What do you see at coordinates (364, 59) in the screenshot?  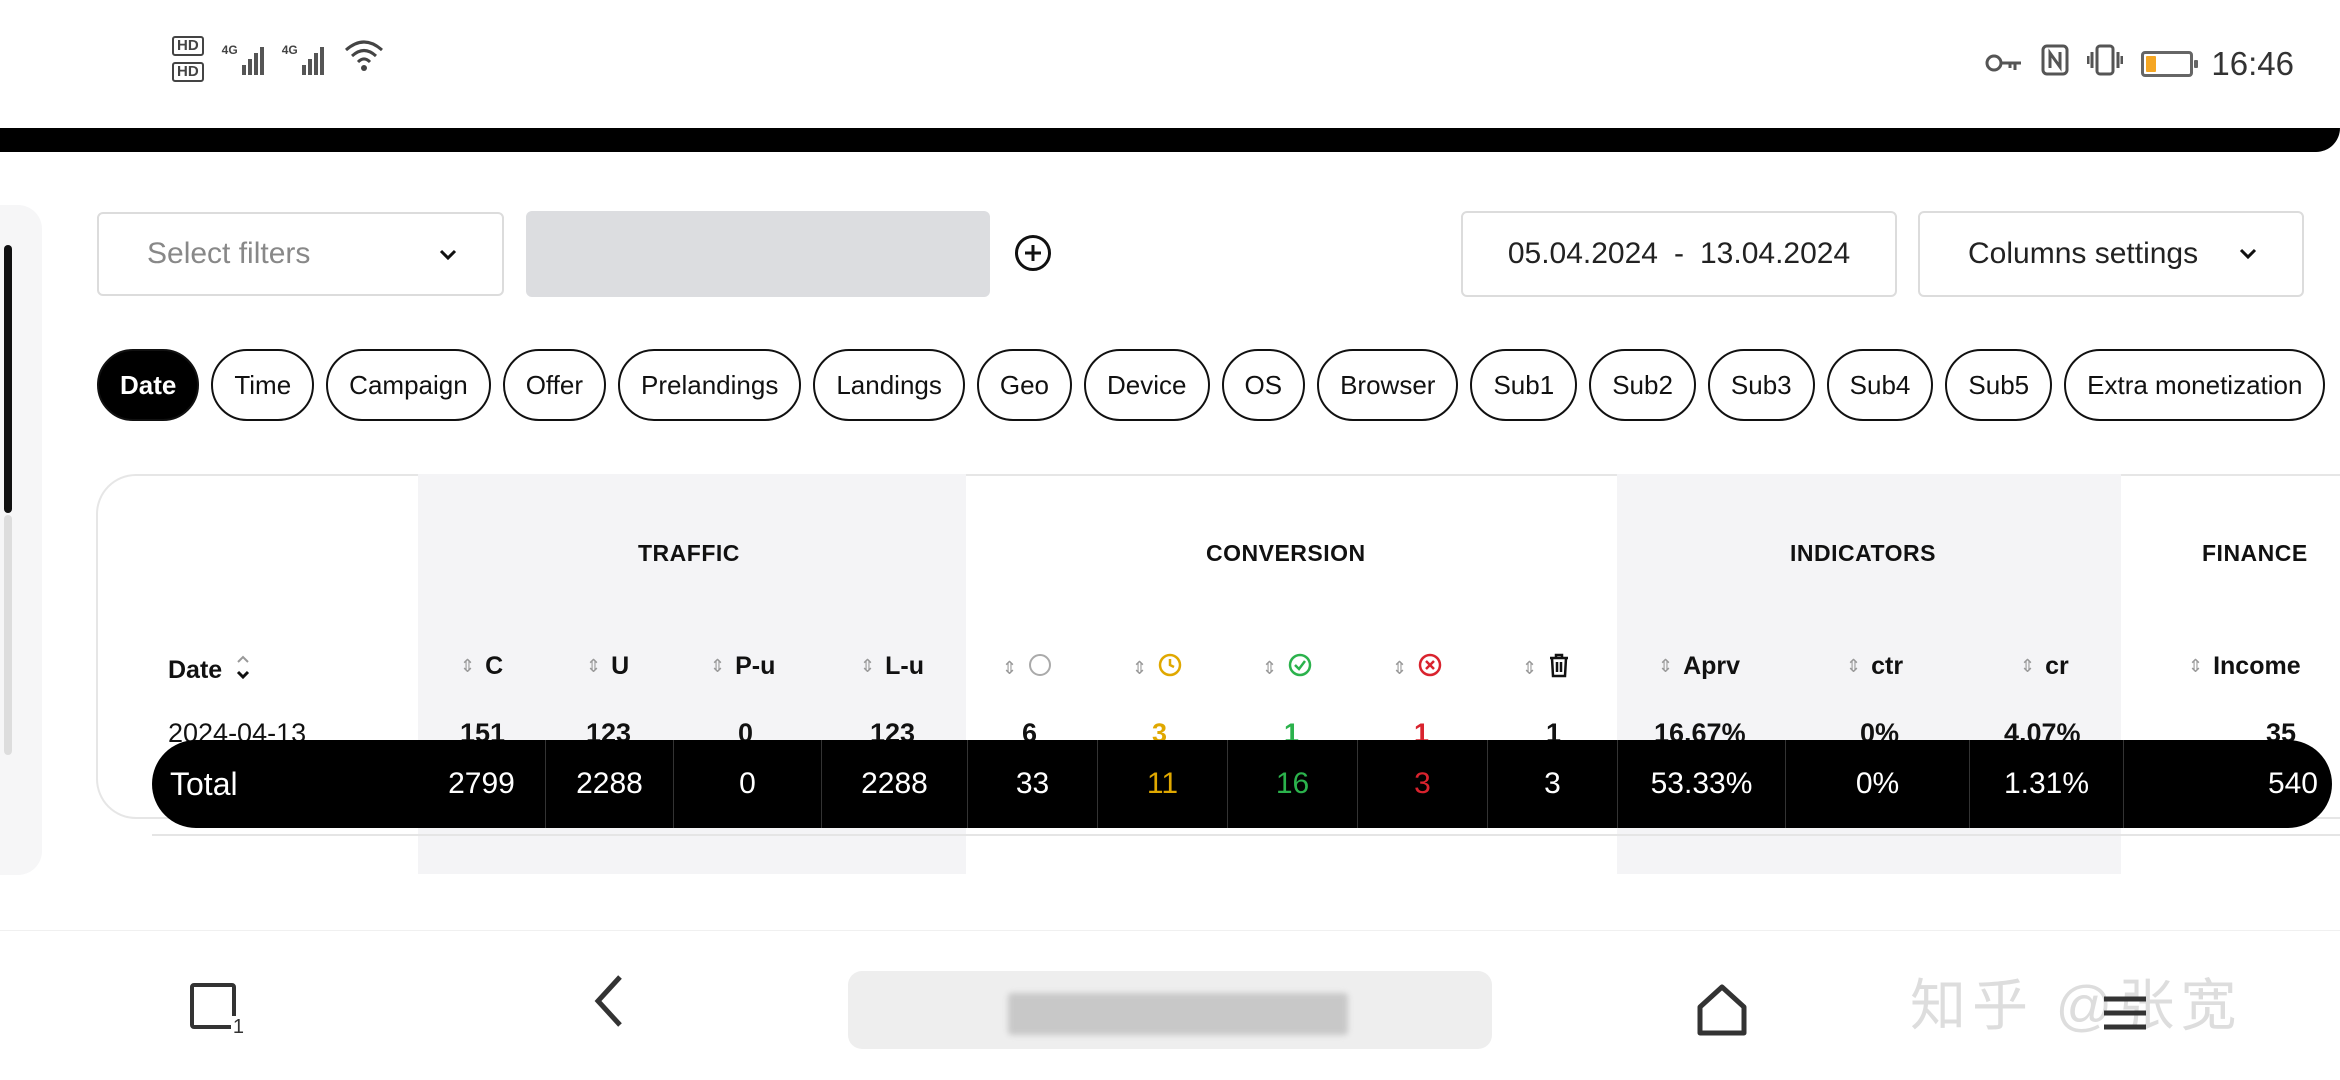 I see `wifi-icon` at bounding box center [364, 59].